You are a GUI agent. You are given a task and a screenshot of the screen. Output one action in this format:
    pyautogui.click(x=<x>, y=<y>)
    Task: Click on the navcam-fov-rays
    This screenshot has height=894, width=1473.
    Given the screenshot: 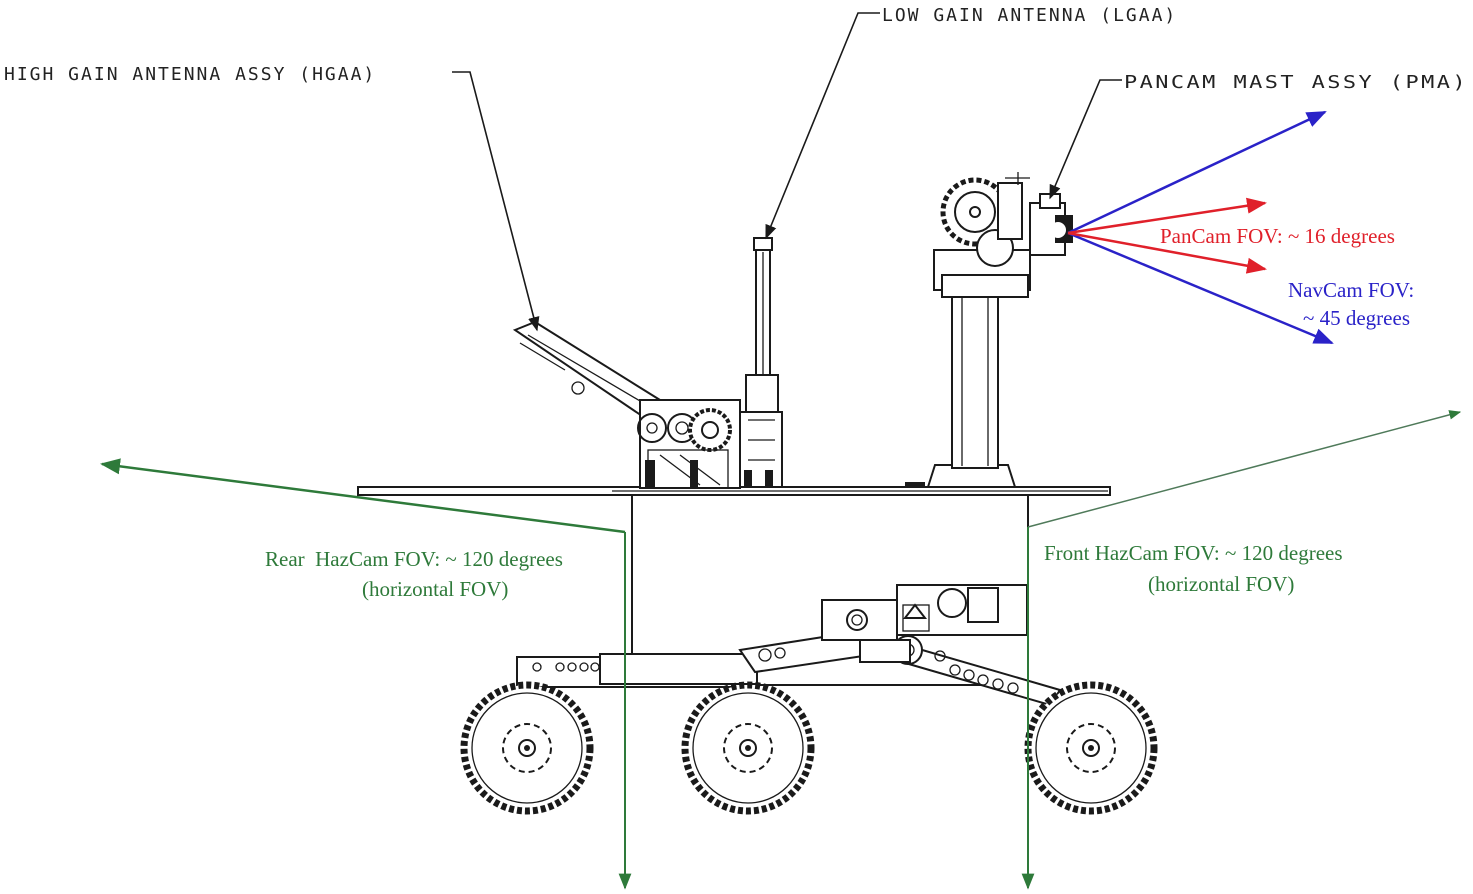 What is the action you would take?
    pyautogui.click(x=1200, y=227)
    